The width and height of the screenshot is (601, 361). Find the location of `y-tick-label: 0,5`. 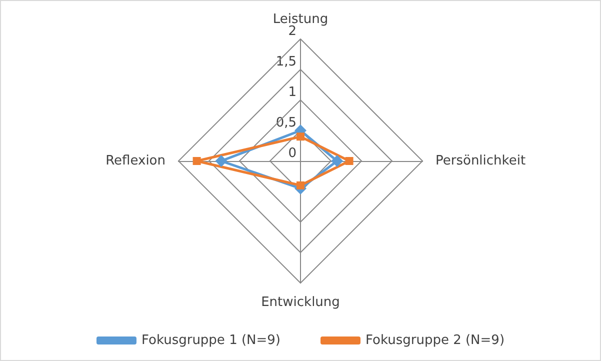

y-tick-label: 0,5 is located at coordinates (286, 123).